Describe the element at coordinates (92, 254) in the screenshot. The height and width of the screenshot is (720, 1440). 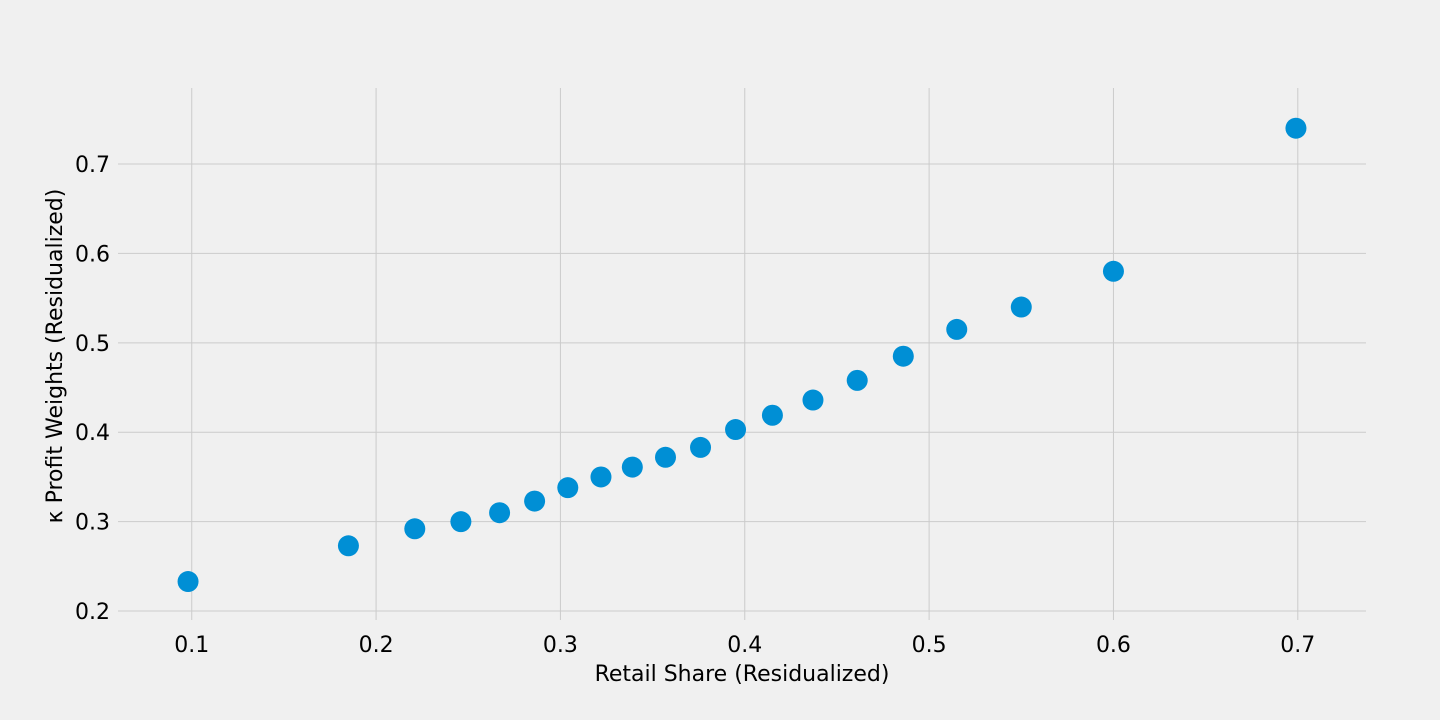
I see `y-tick-label: 0.6` at that location.